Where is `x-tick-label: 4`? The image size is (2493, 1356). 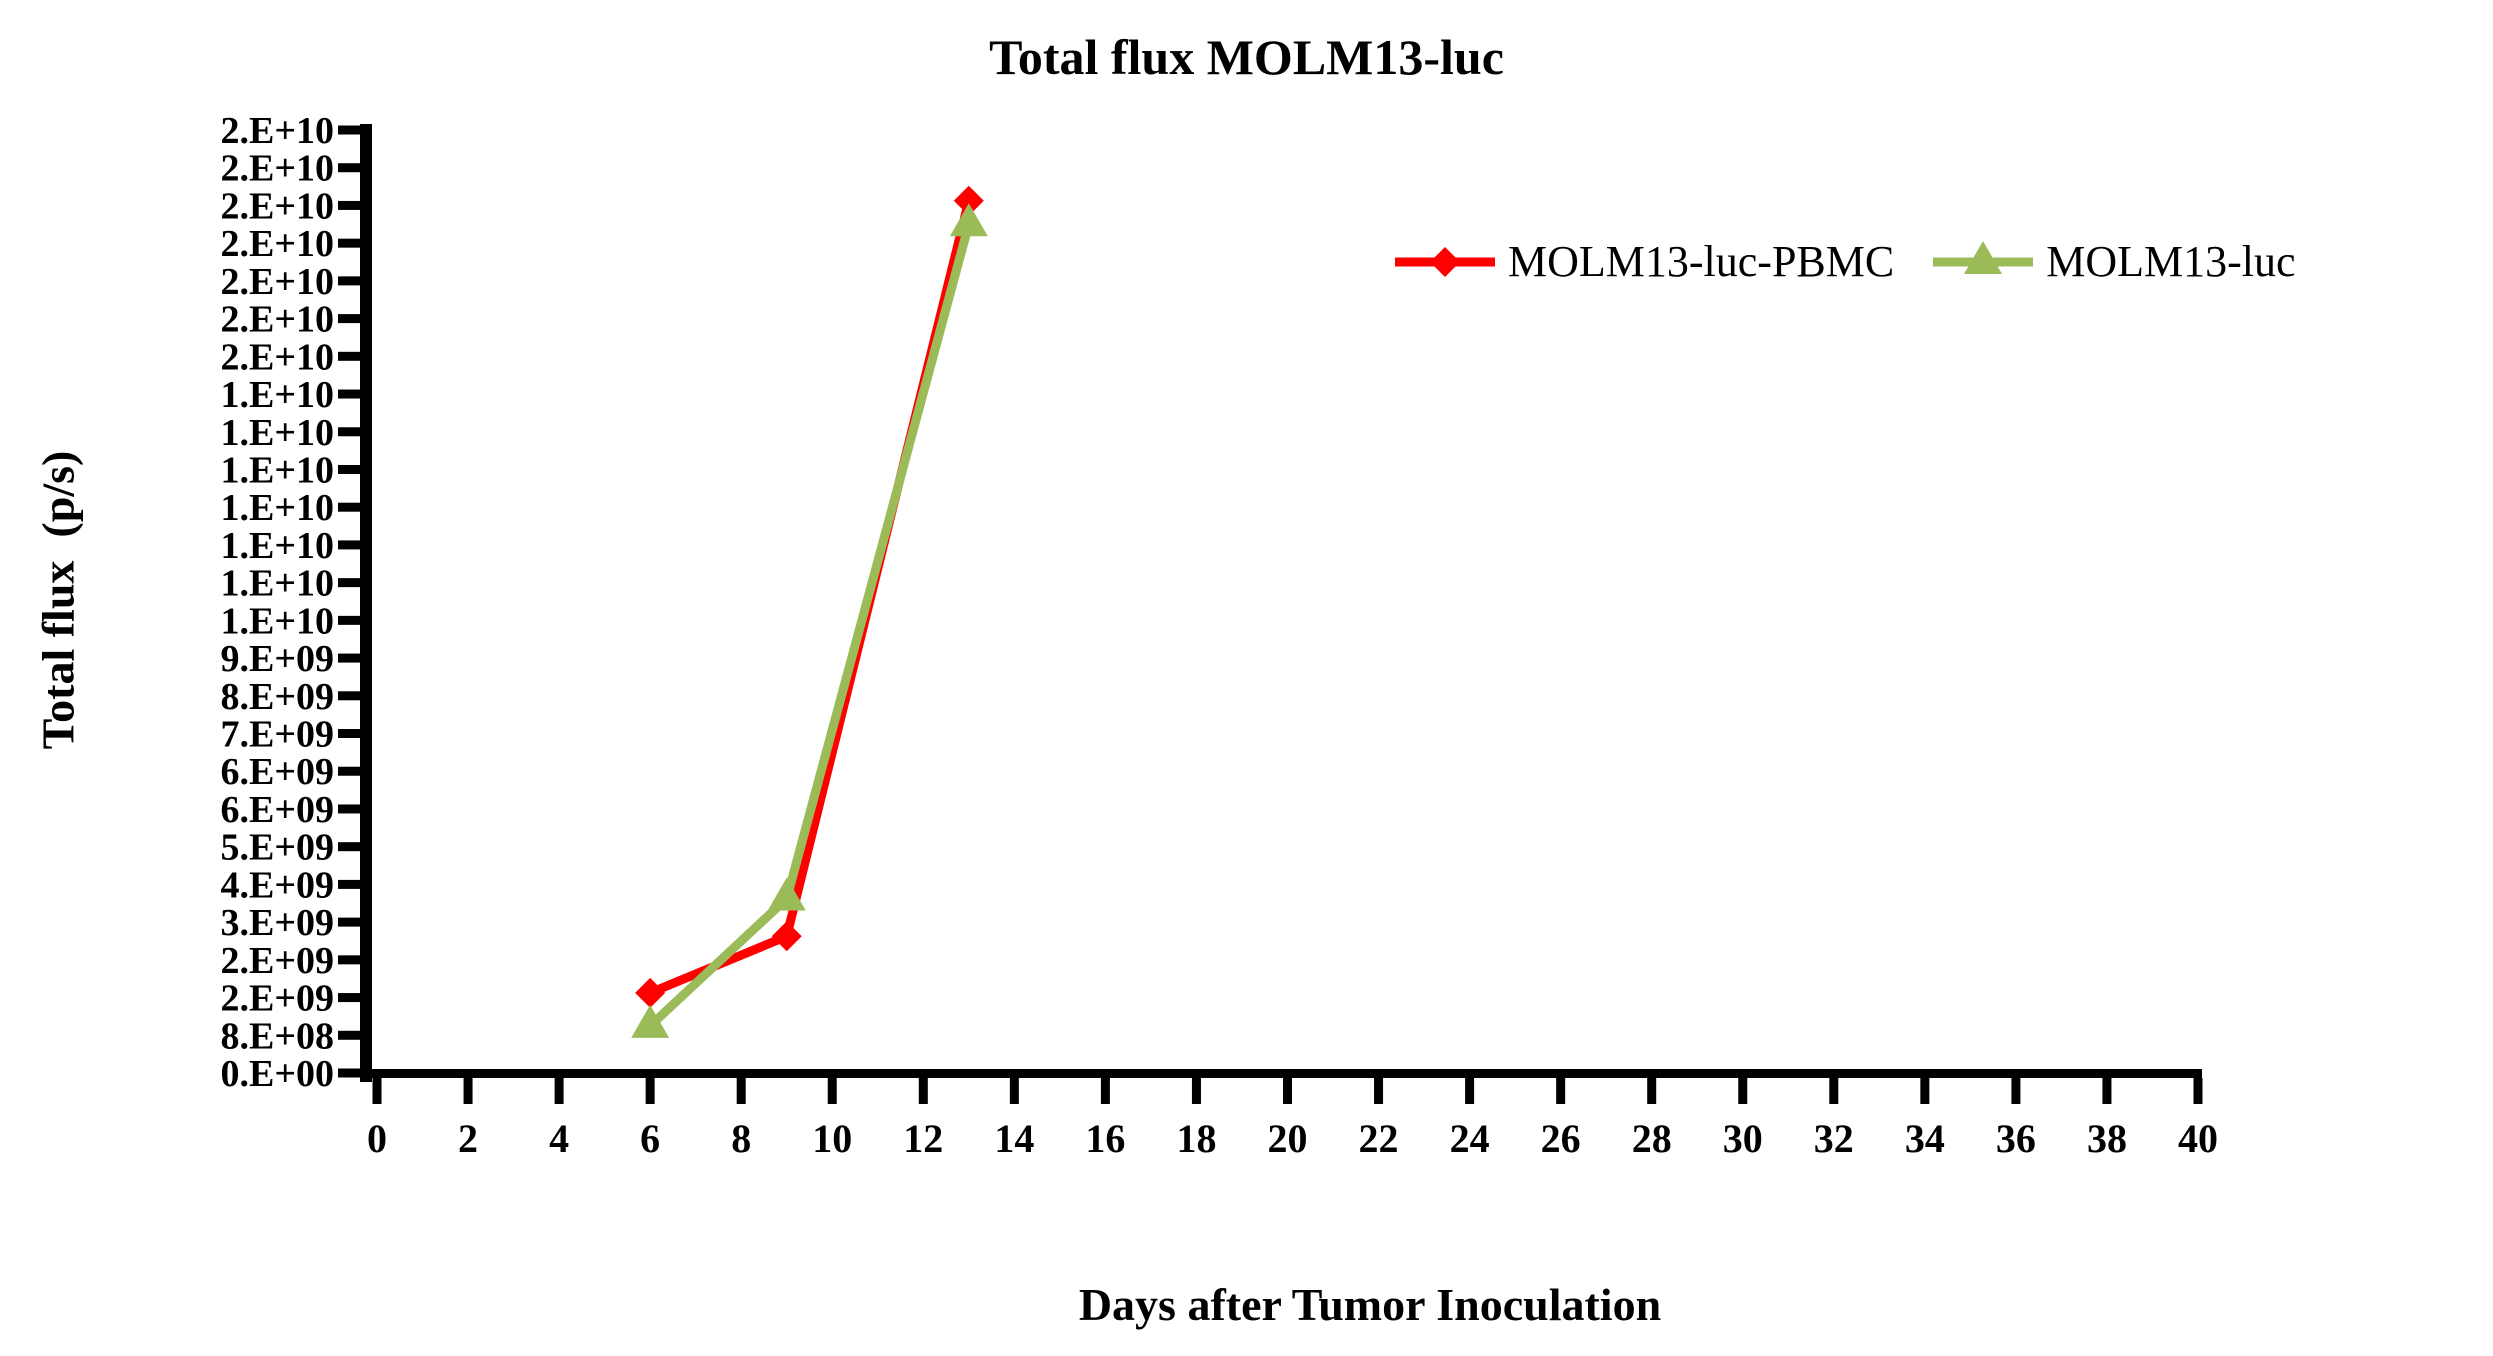
x-tick-label: 4 is located at coordinates (559, 1138).